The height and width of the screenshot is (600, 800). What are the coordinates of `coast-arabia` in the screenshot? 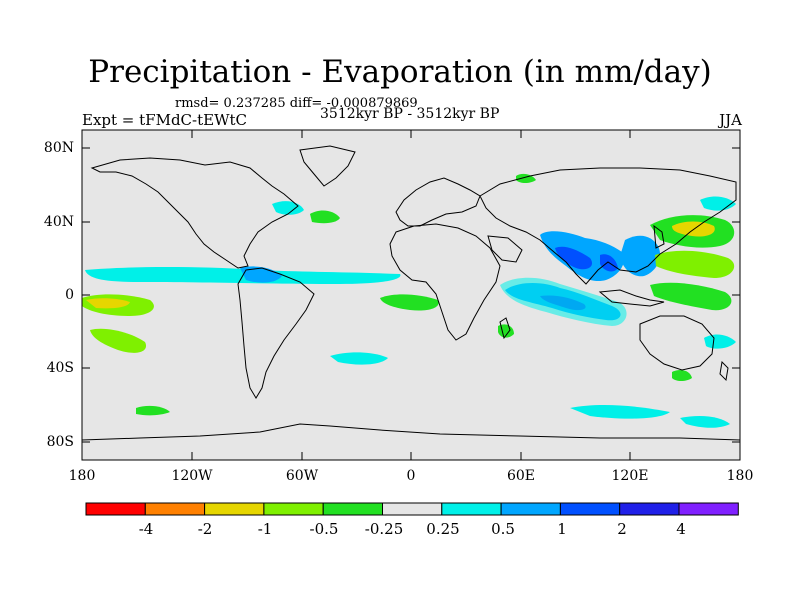 It's located at (505, 249).